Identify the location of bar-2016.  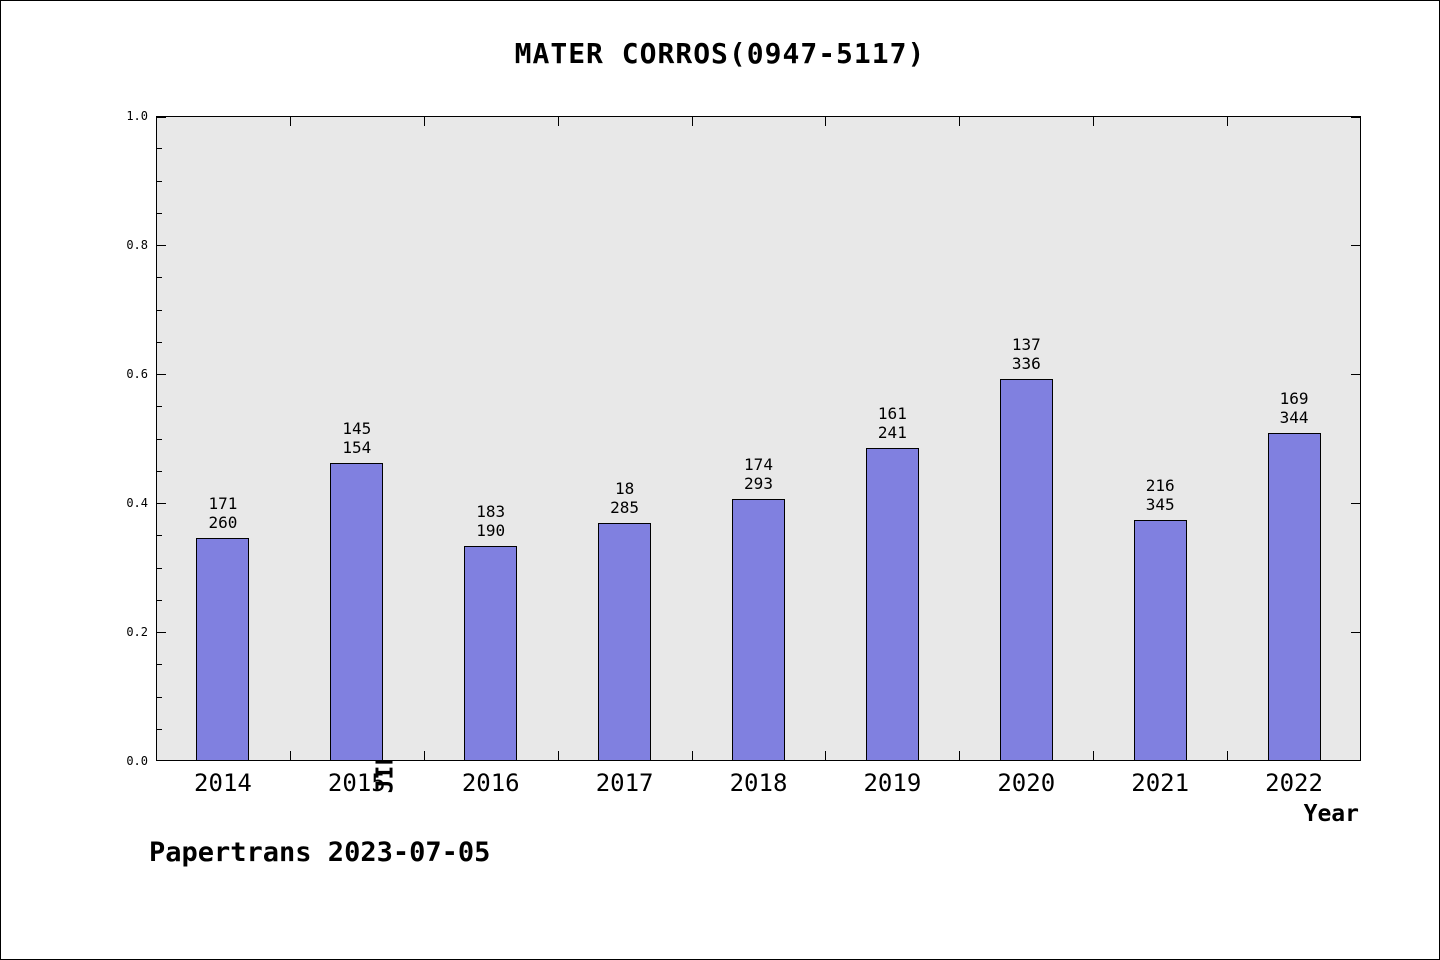
(491, 653).